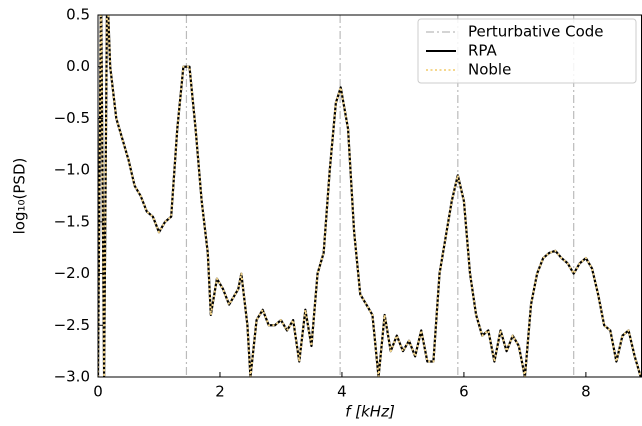  Describe the element at coordinates (586, 392) in the screenshot. I see `x-tick-label: 8` at that location.